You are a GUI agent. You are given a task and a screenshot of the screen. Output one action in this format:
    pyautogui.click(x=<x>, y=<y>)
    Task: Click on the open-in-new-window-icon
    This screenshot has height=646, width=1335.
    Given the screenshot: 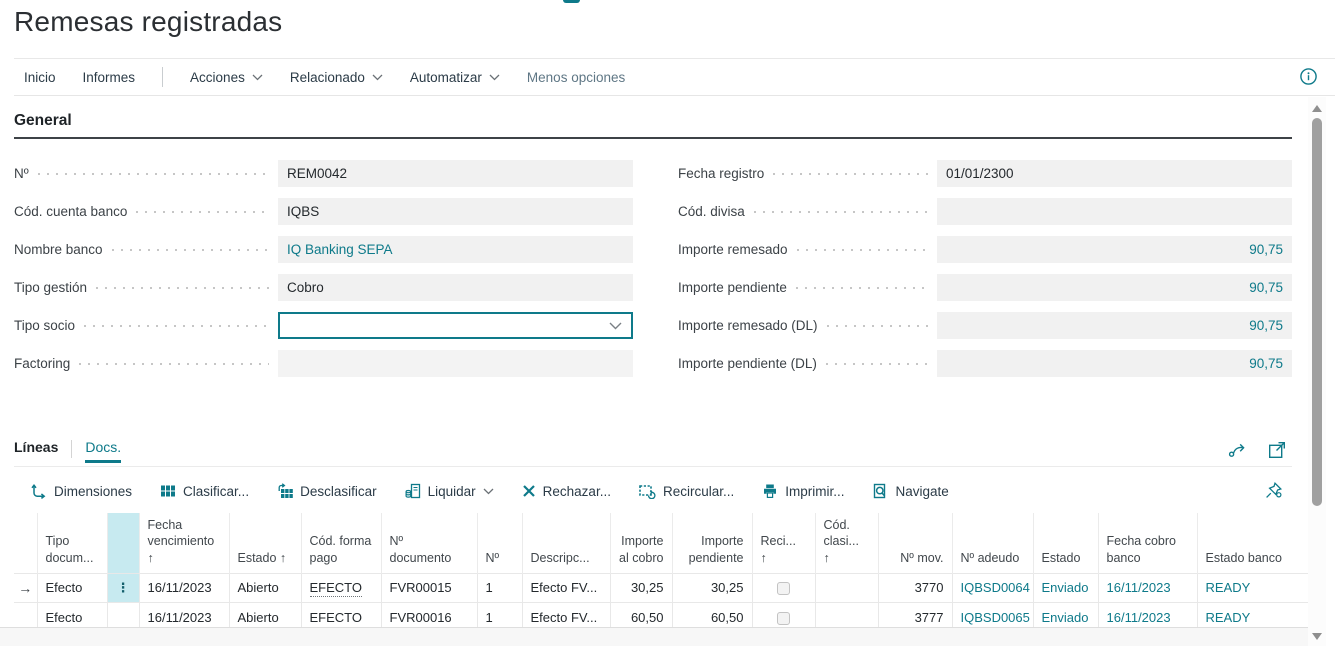 What is the action you would take?
    pyautogui.click(x=1277, y=450)
    